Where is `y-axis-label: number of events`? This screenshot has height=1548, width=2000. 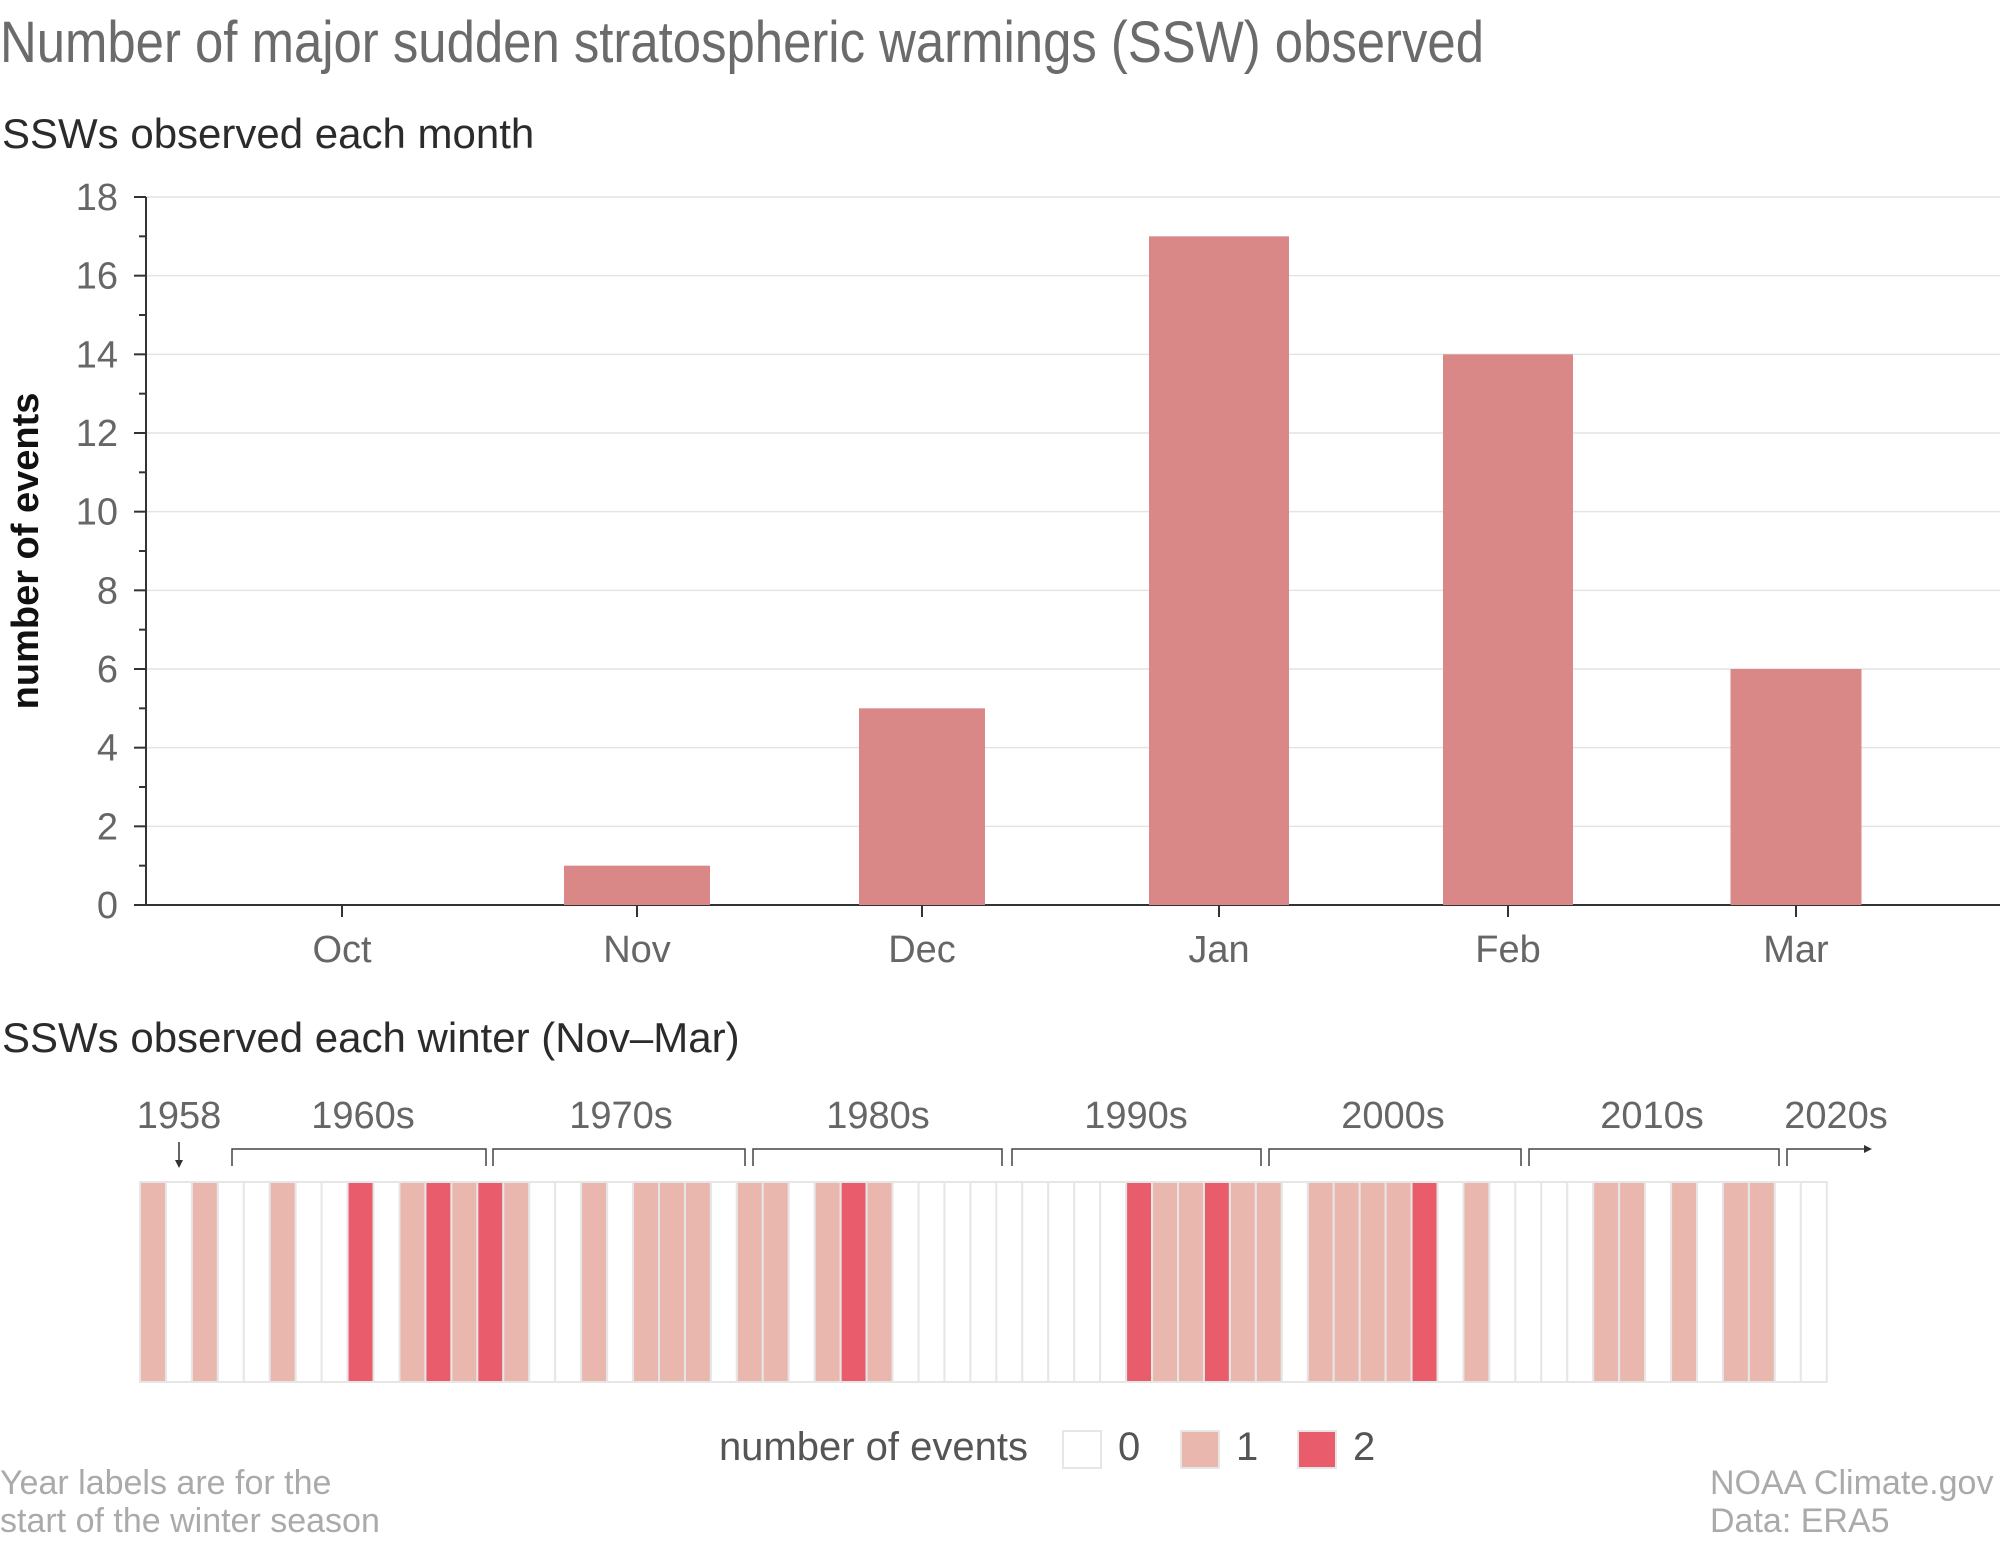 y-axis-label: number of events is located at coordinates (26, 551).